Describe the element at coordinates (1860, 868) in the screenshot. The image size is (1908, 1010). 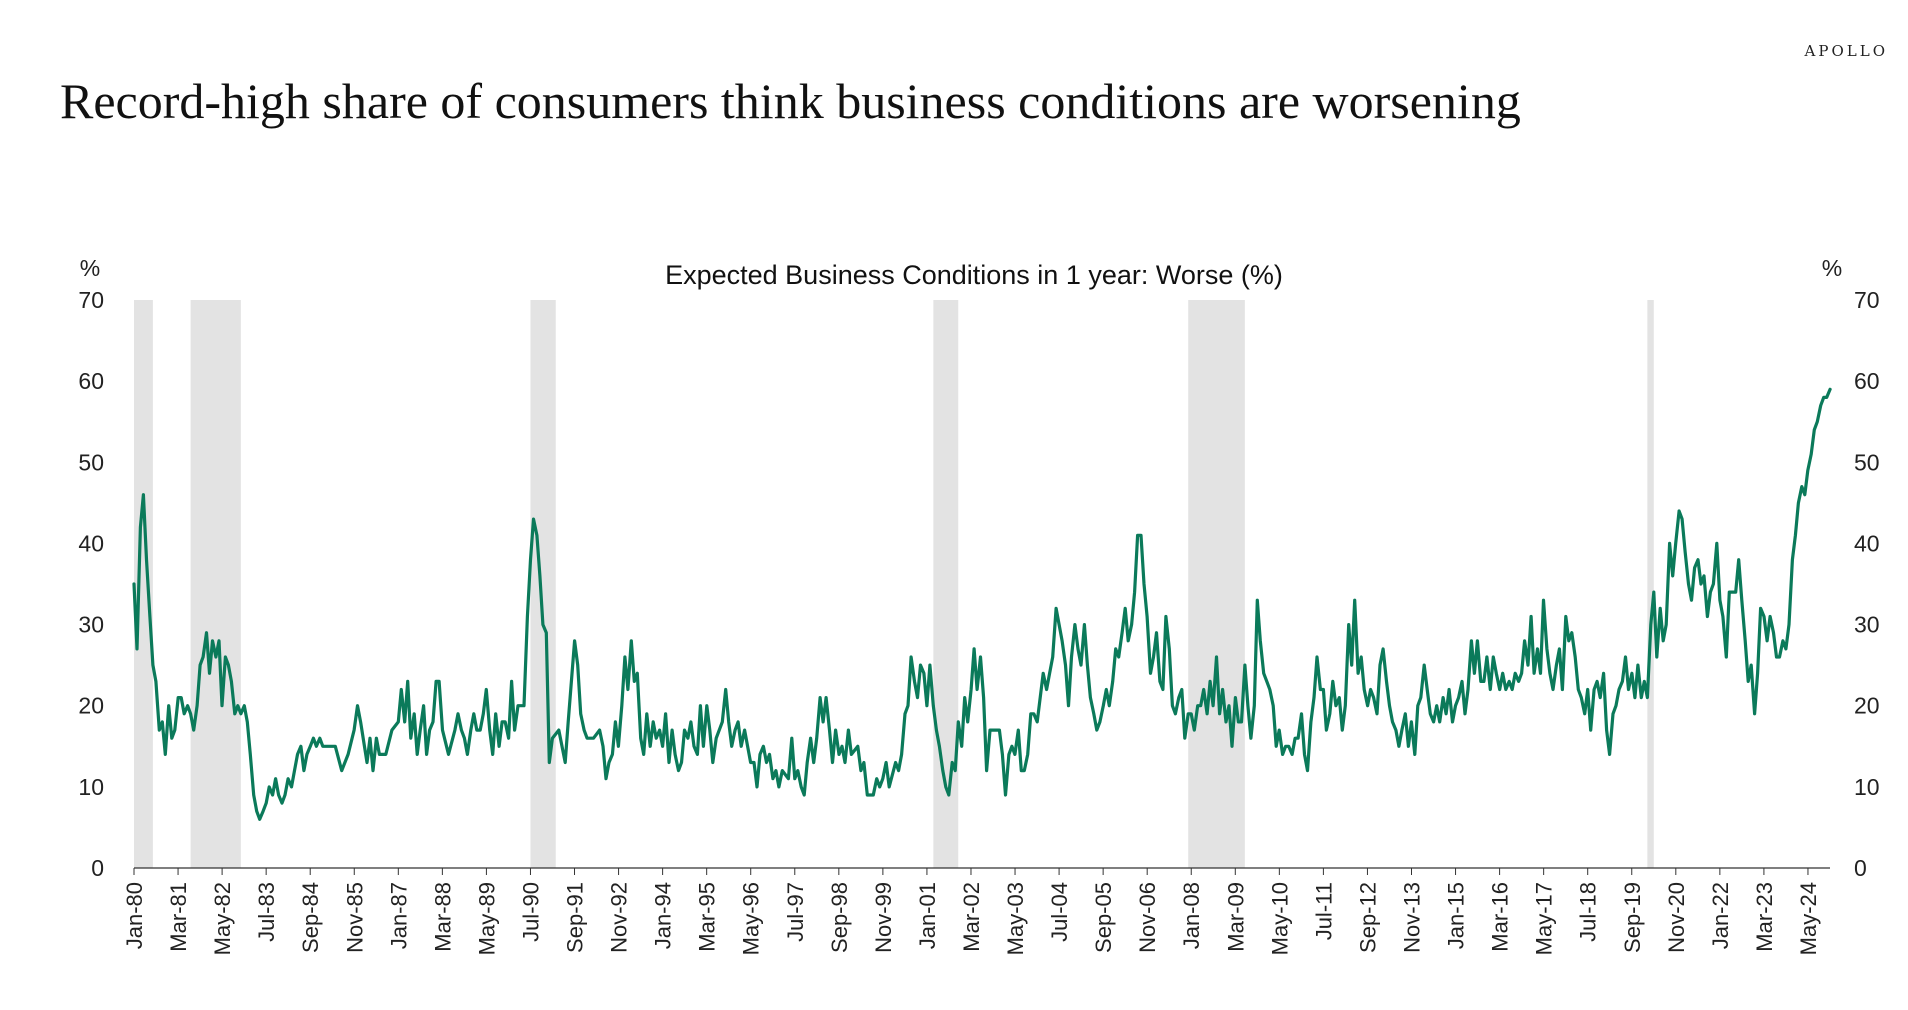
I see `y-tick-right-0: 0` at that location.